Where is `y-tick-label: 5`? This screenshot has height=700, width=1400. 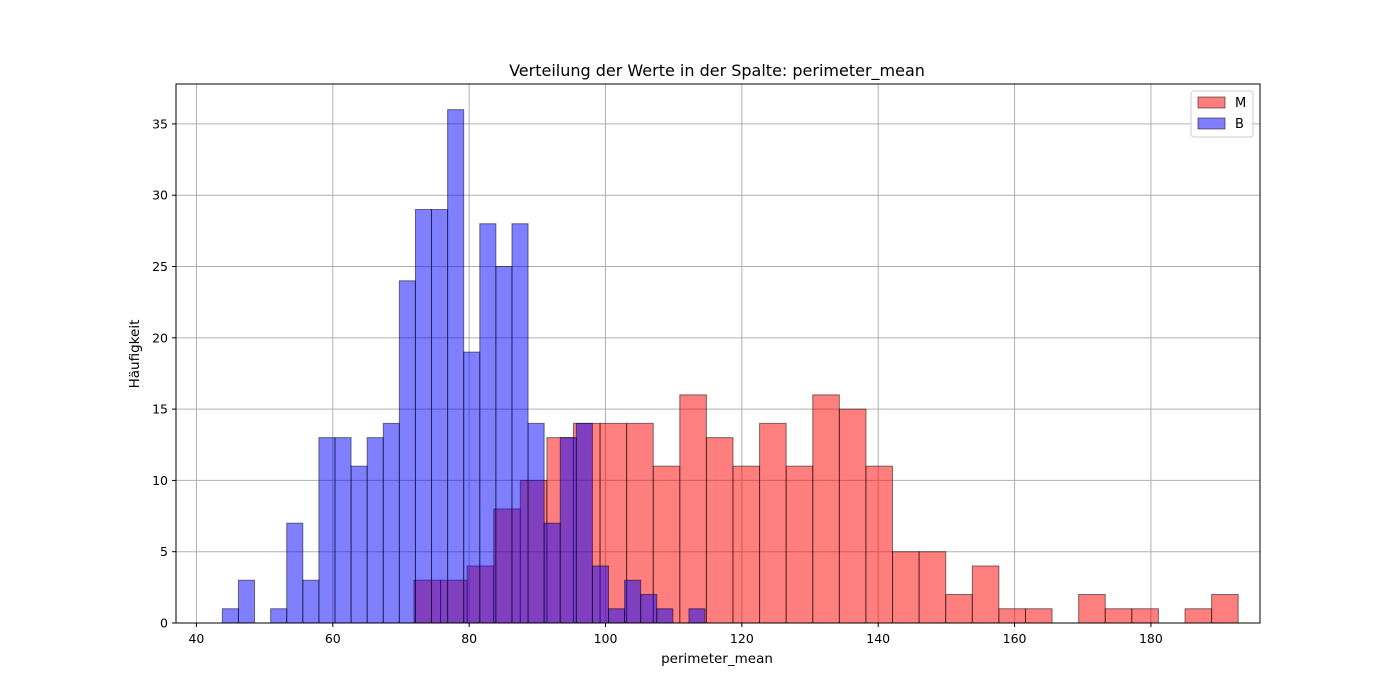 y-tick-label: 5 is located at coordinates (164, 551).